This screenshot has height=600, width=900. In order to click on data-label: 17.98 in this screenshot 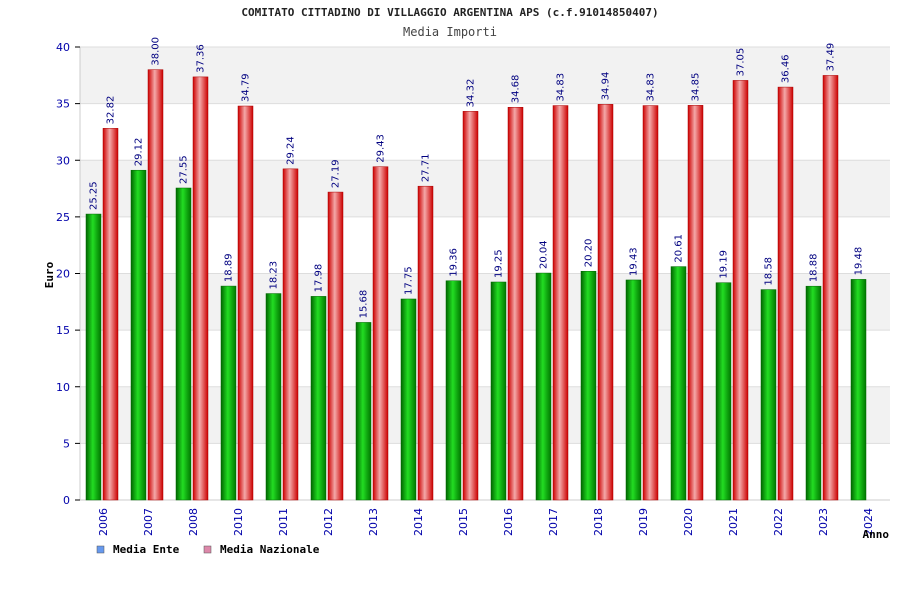, I will do `click(319, 278)`.